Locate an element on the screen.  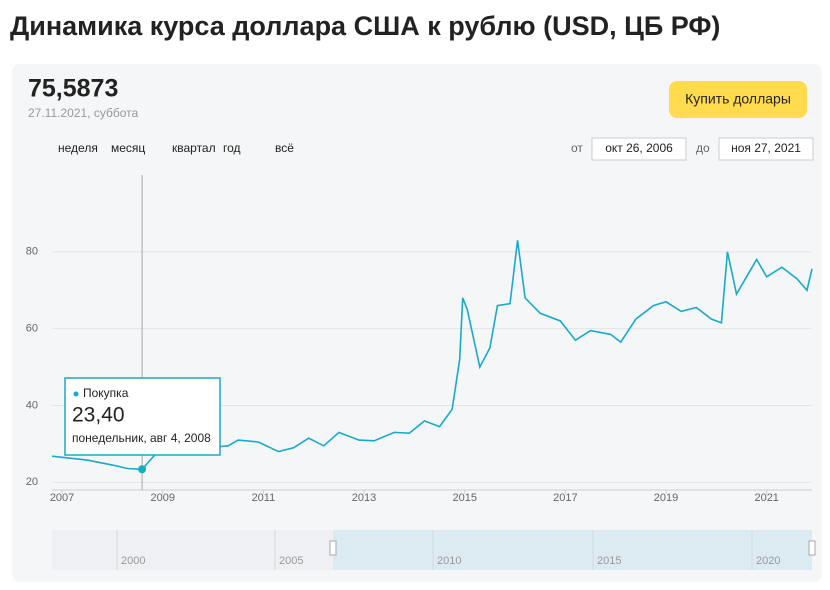
period-link: квартал is located at coordinates (194, 148).